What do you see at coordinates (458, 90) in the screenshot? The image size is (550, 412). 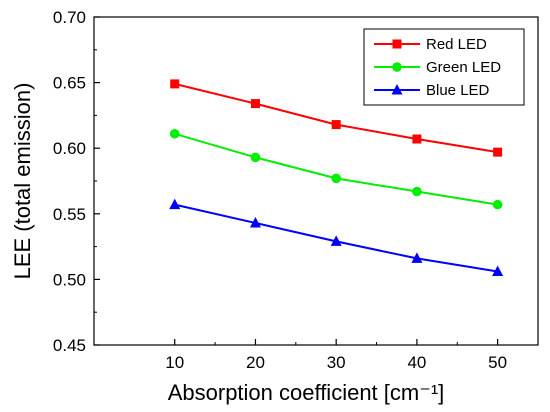 I see `legend-label-blue-led: Blue LED` at bounding box center [458, 90].